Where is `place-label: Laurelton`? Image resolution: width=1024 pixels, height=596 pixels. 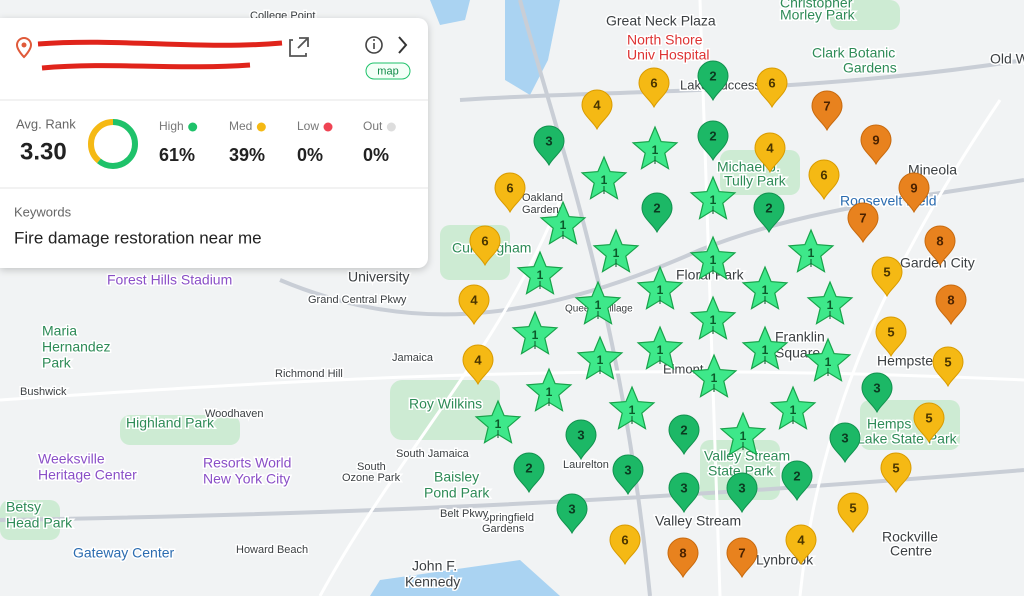
place-label: Laurelton is located at coordinates (586, 465).